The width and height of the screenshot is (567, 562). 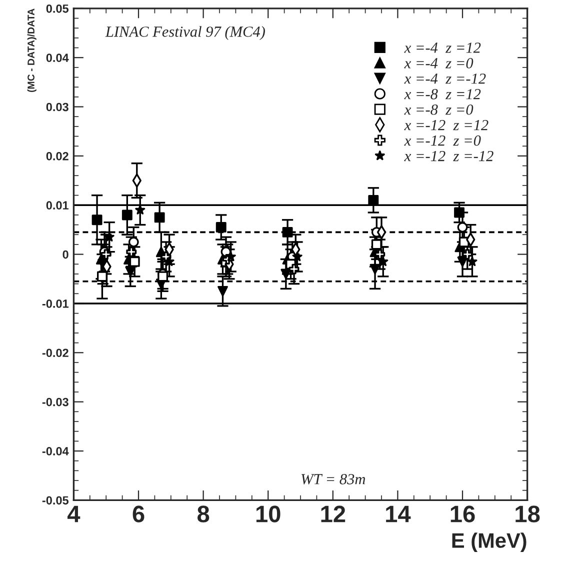 What do you see at coordinates (31, 50) in the screenshot?
I see `y-axis-title: (MC - DATA)/DATA` at bounding box center [31, 50].